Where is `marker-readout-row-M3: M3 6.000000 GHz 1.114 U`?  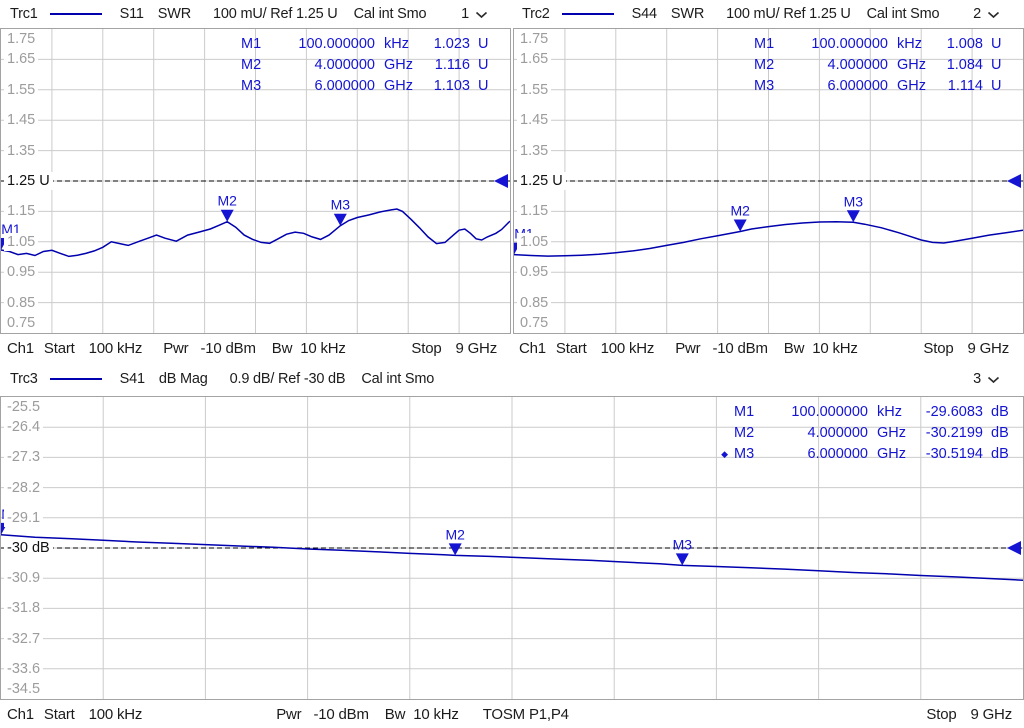
marker-readout-row-M3: M3 6.000000 GHz 1.114 U is located at coordinates (874, 86).